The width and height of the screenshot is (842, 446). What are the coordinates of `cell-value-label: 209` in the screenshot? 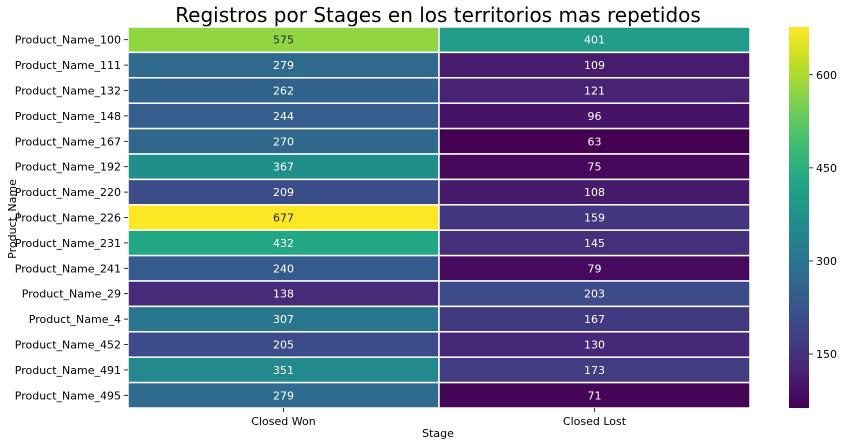 It's located at (283, 192).